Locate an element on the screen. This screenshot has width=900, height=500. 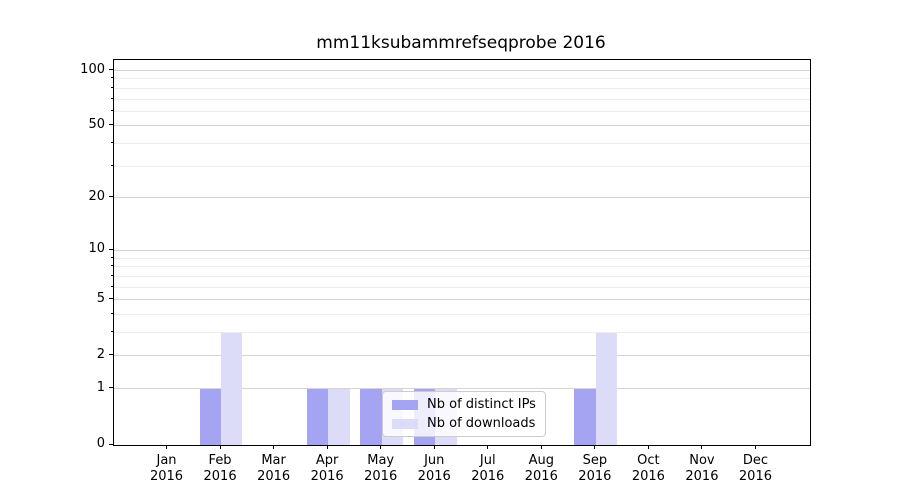
bar-downloads-sep is located at coordinates (606, 388).